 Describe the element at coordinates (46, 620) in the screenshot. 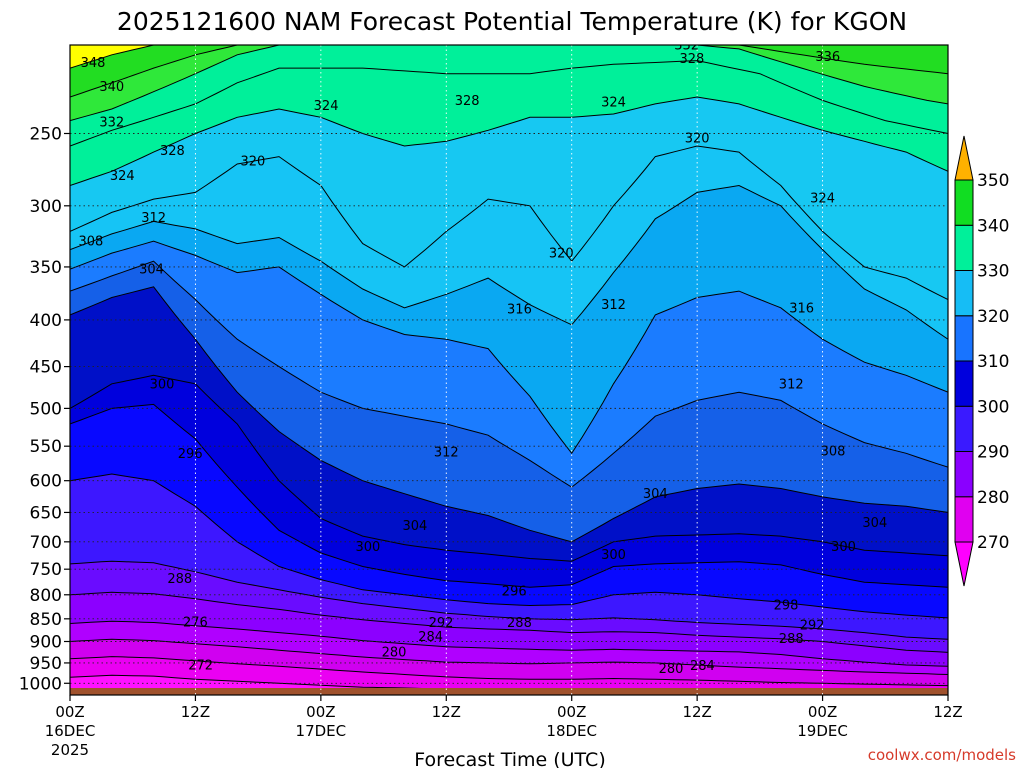

I see `y-tick-label: 850` at that location.